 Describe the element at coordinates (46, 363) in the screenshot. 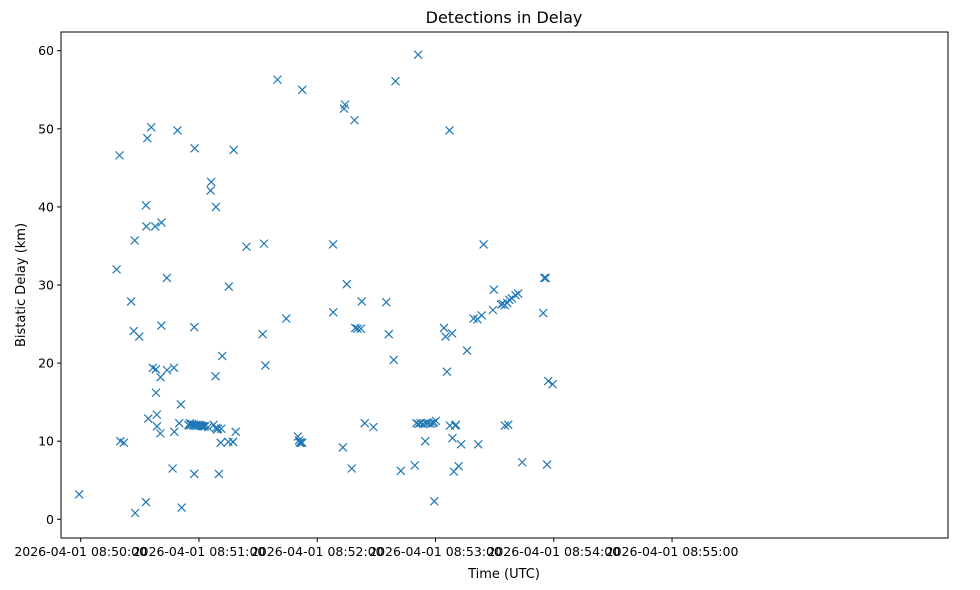

I see `y-tick-label: 20` at that location.